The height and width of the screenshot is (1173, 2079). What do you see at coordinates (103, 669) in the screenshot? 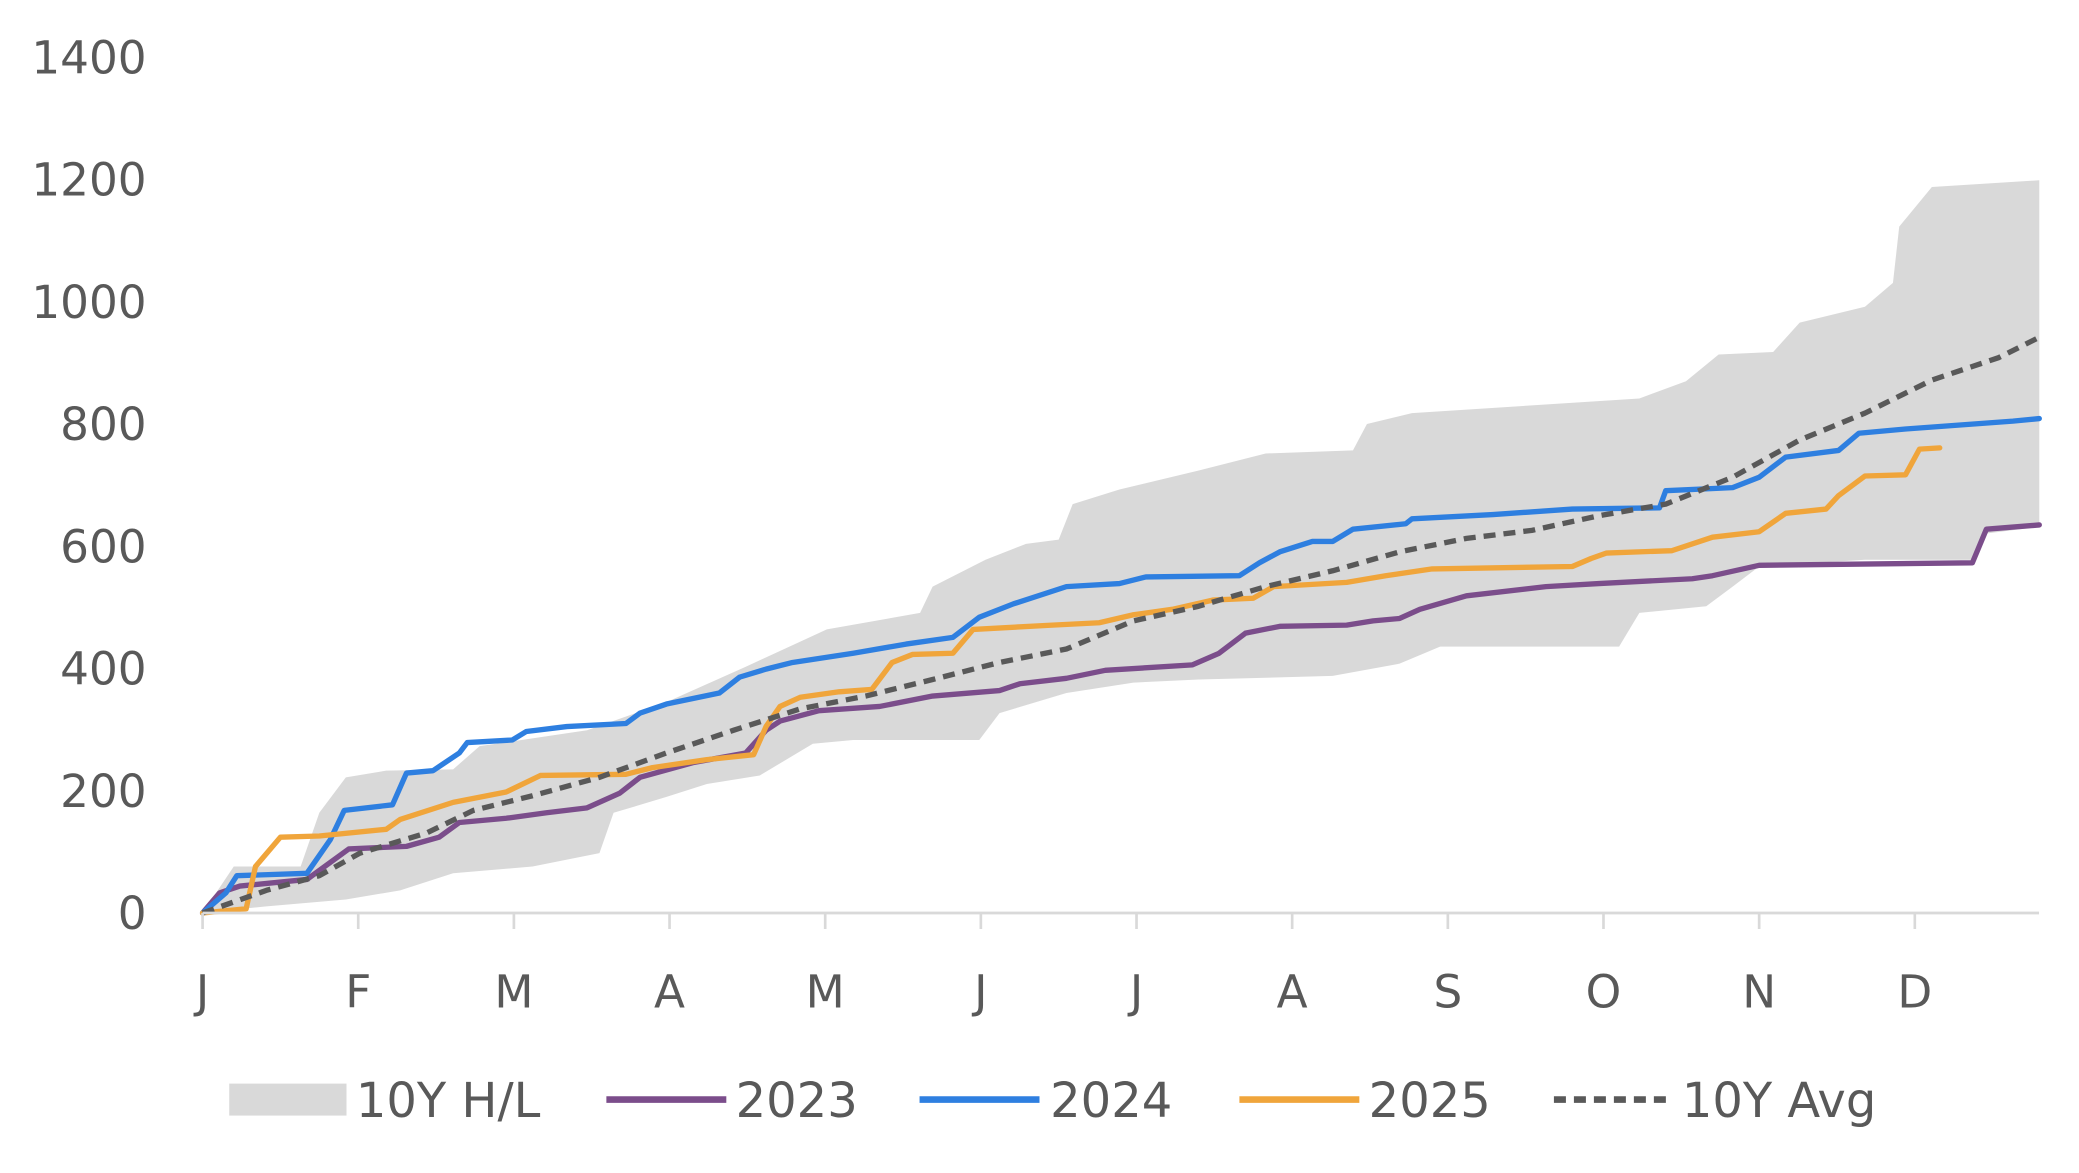
I see `y-tick-label: 400` at bounding box center [103, 669].